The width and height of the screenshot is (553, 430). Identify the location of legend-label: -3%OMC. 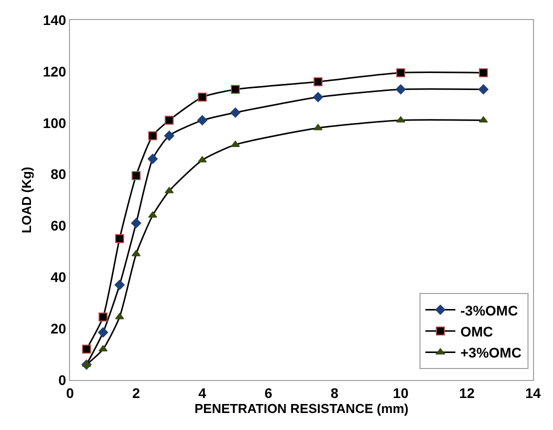
(489, 310).